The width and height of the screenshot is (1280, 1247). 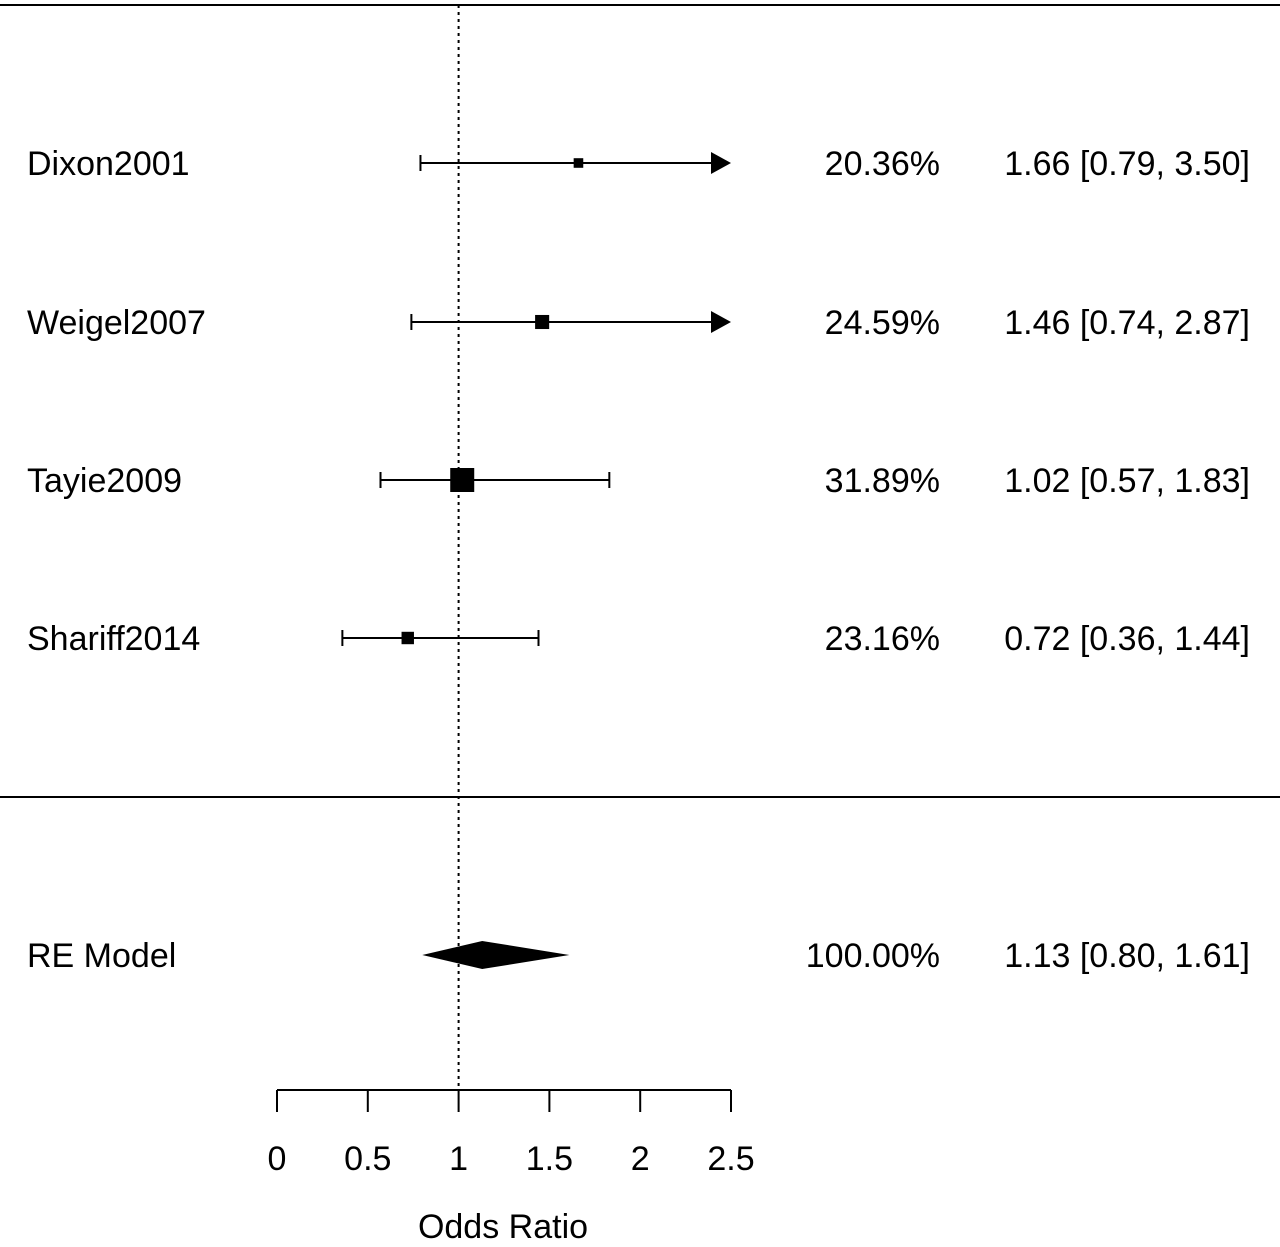 I want to click on summary-weight: 100.00%, so click(x=873, y=956).